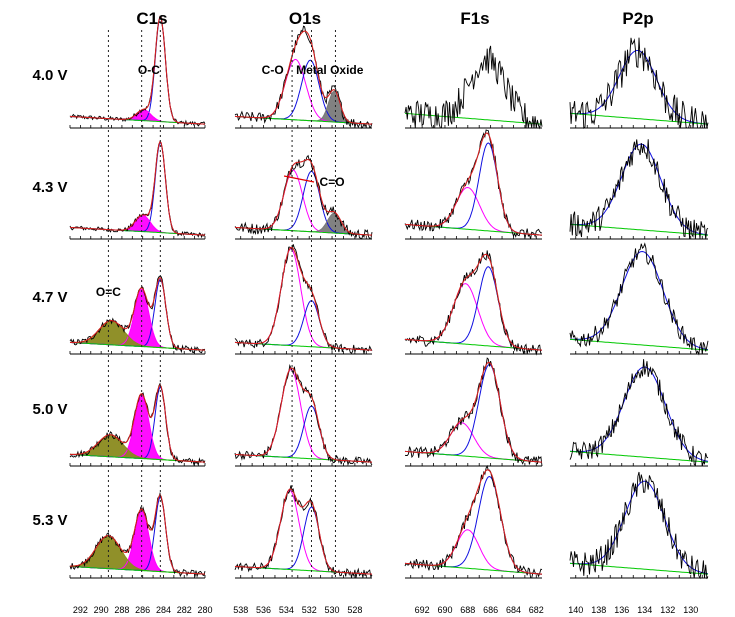 This screenshot has height=617, width=735. Describe the element at coordinates (204, 610) in the screenshot. I see `c1s-tick-label: 280` at that location.